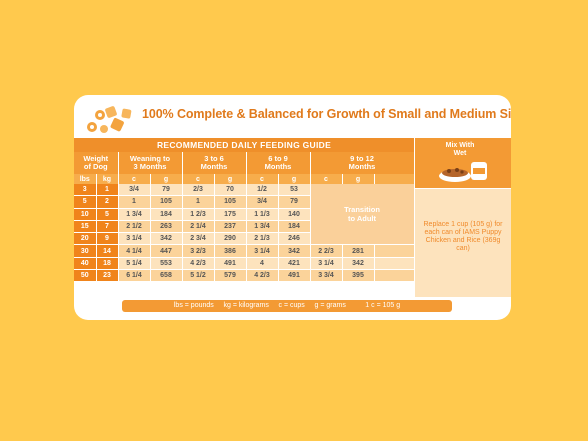 The width and height of the screenshot is (588, 441). I want to click on cell-c-g: 421, so click(294, 264).